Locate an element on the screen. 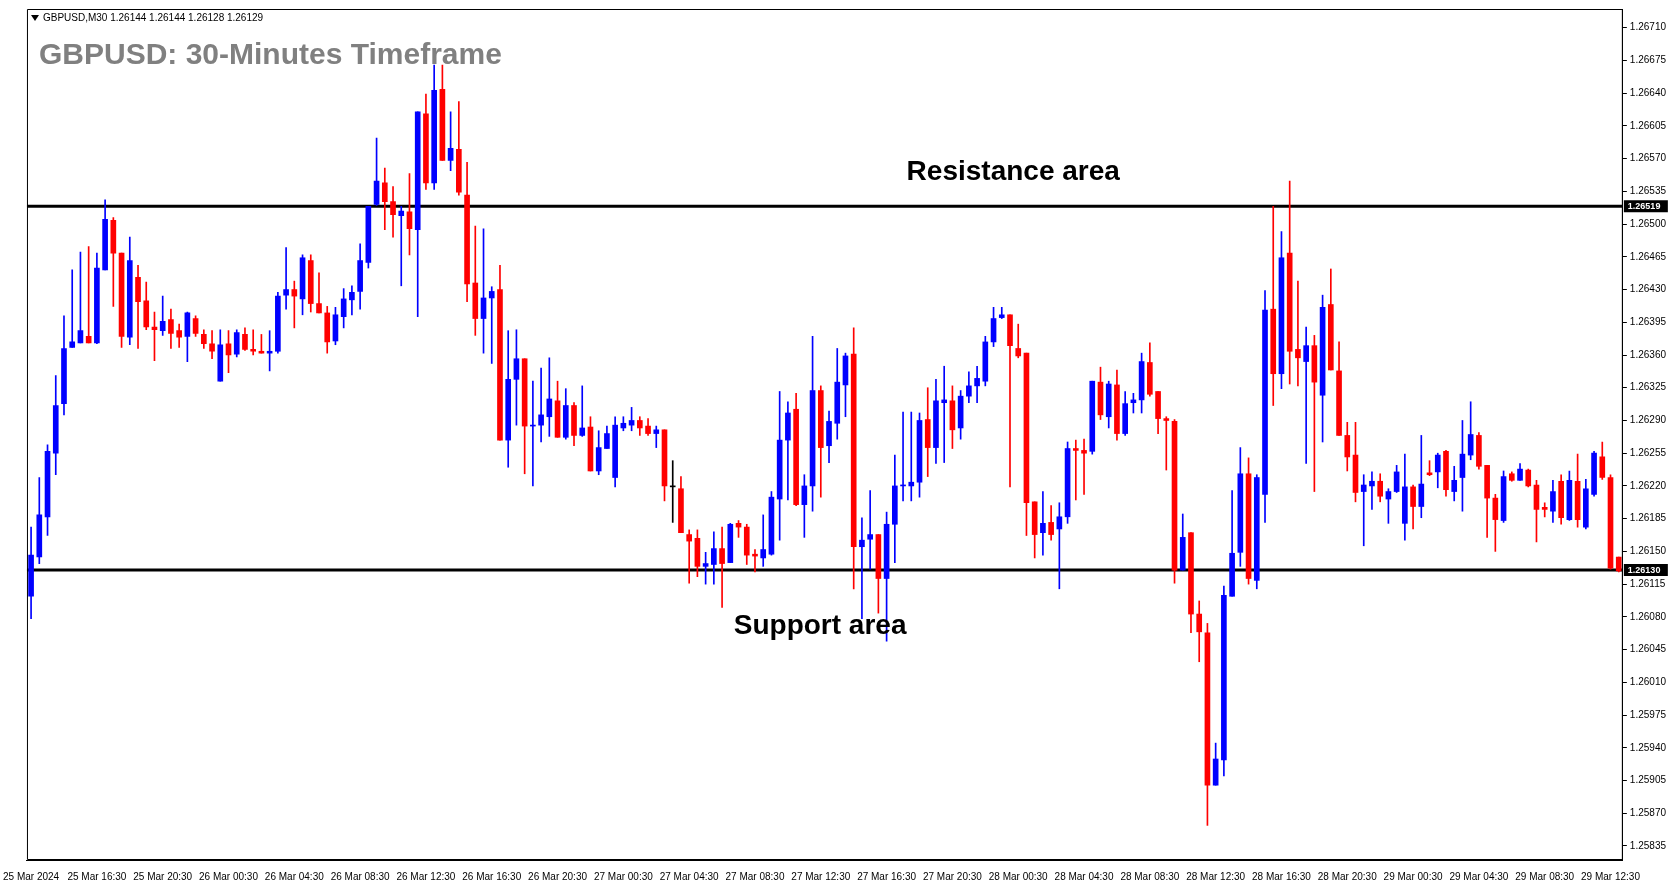  x-tick-label: 26 Mar 00:30 is located at coordinates (229, 876).